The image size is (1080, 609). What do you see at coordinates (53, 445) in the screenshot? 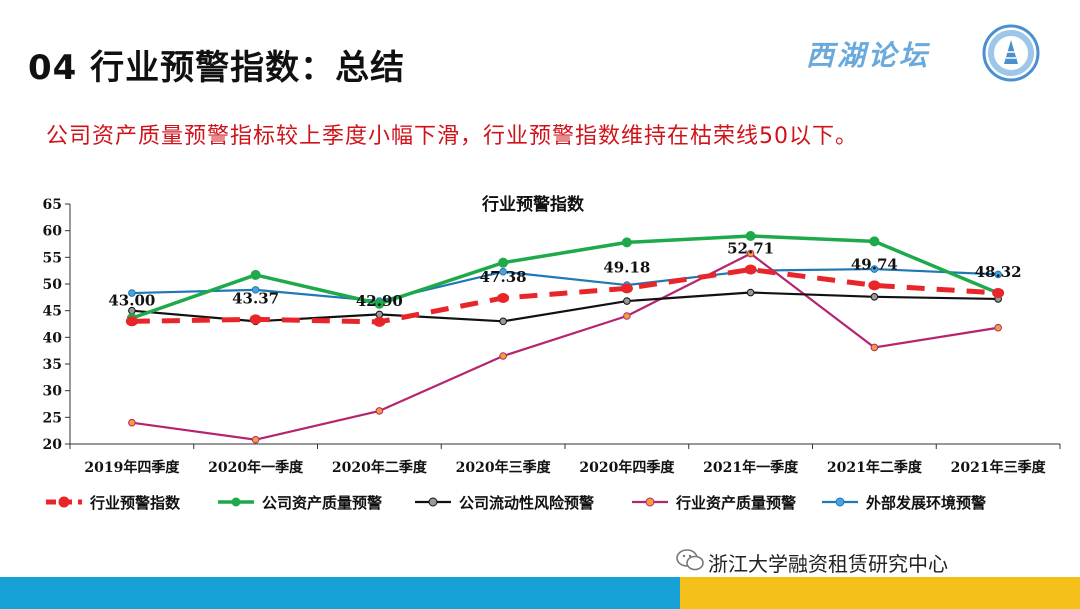
I see `y-tick-label: 20` at bounding box center [53, 445].